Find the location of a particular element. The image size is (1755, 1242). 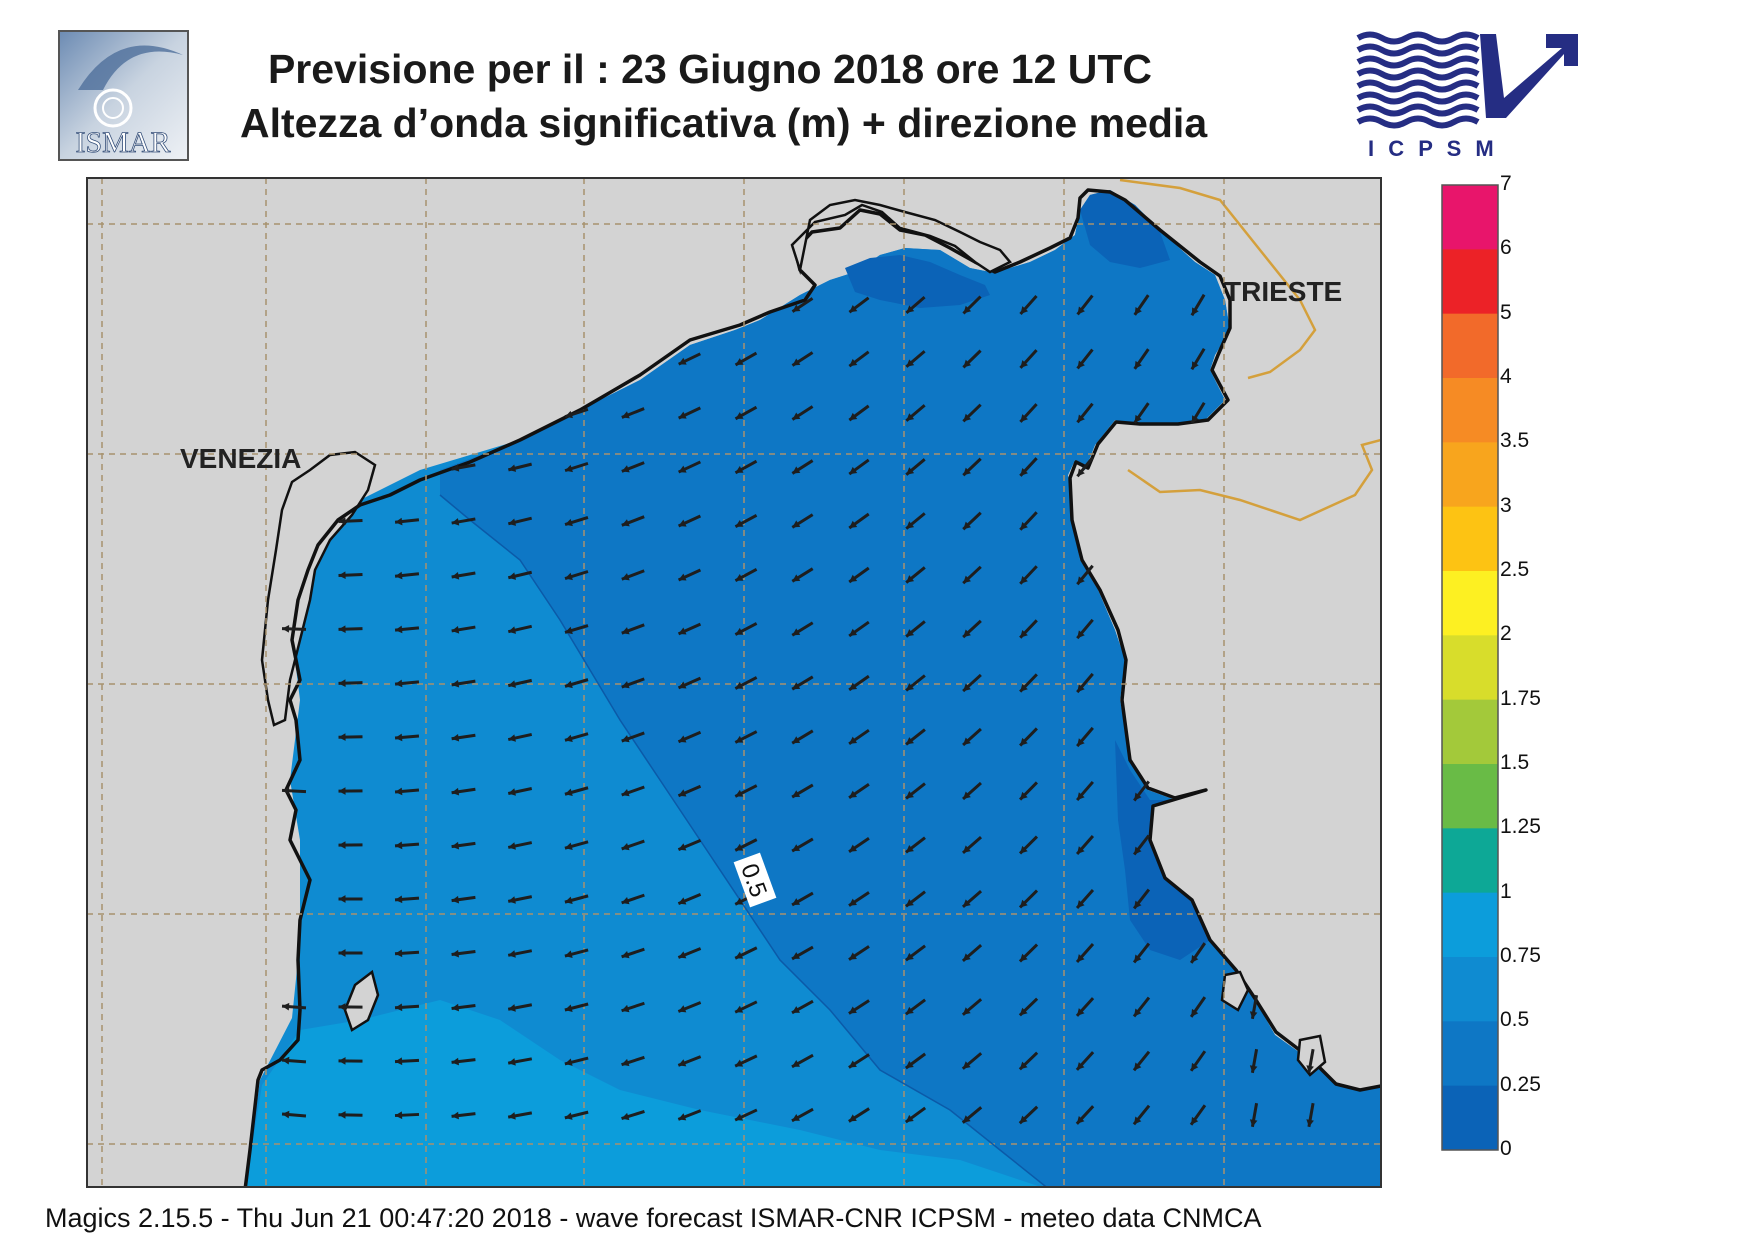

legend-label: 0.75 is located at coordinates (1520, 955).